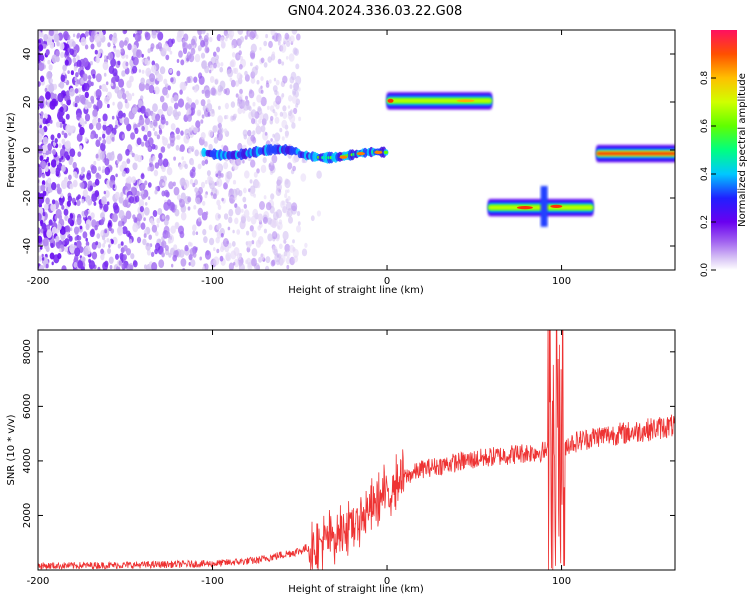  I want to click on x-tick-label: -200, so click(38, 581).